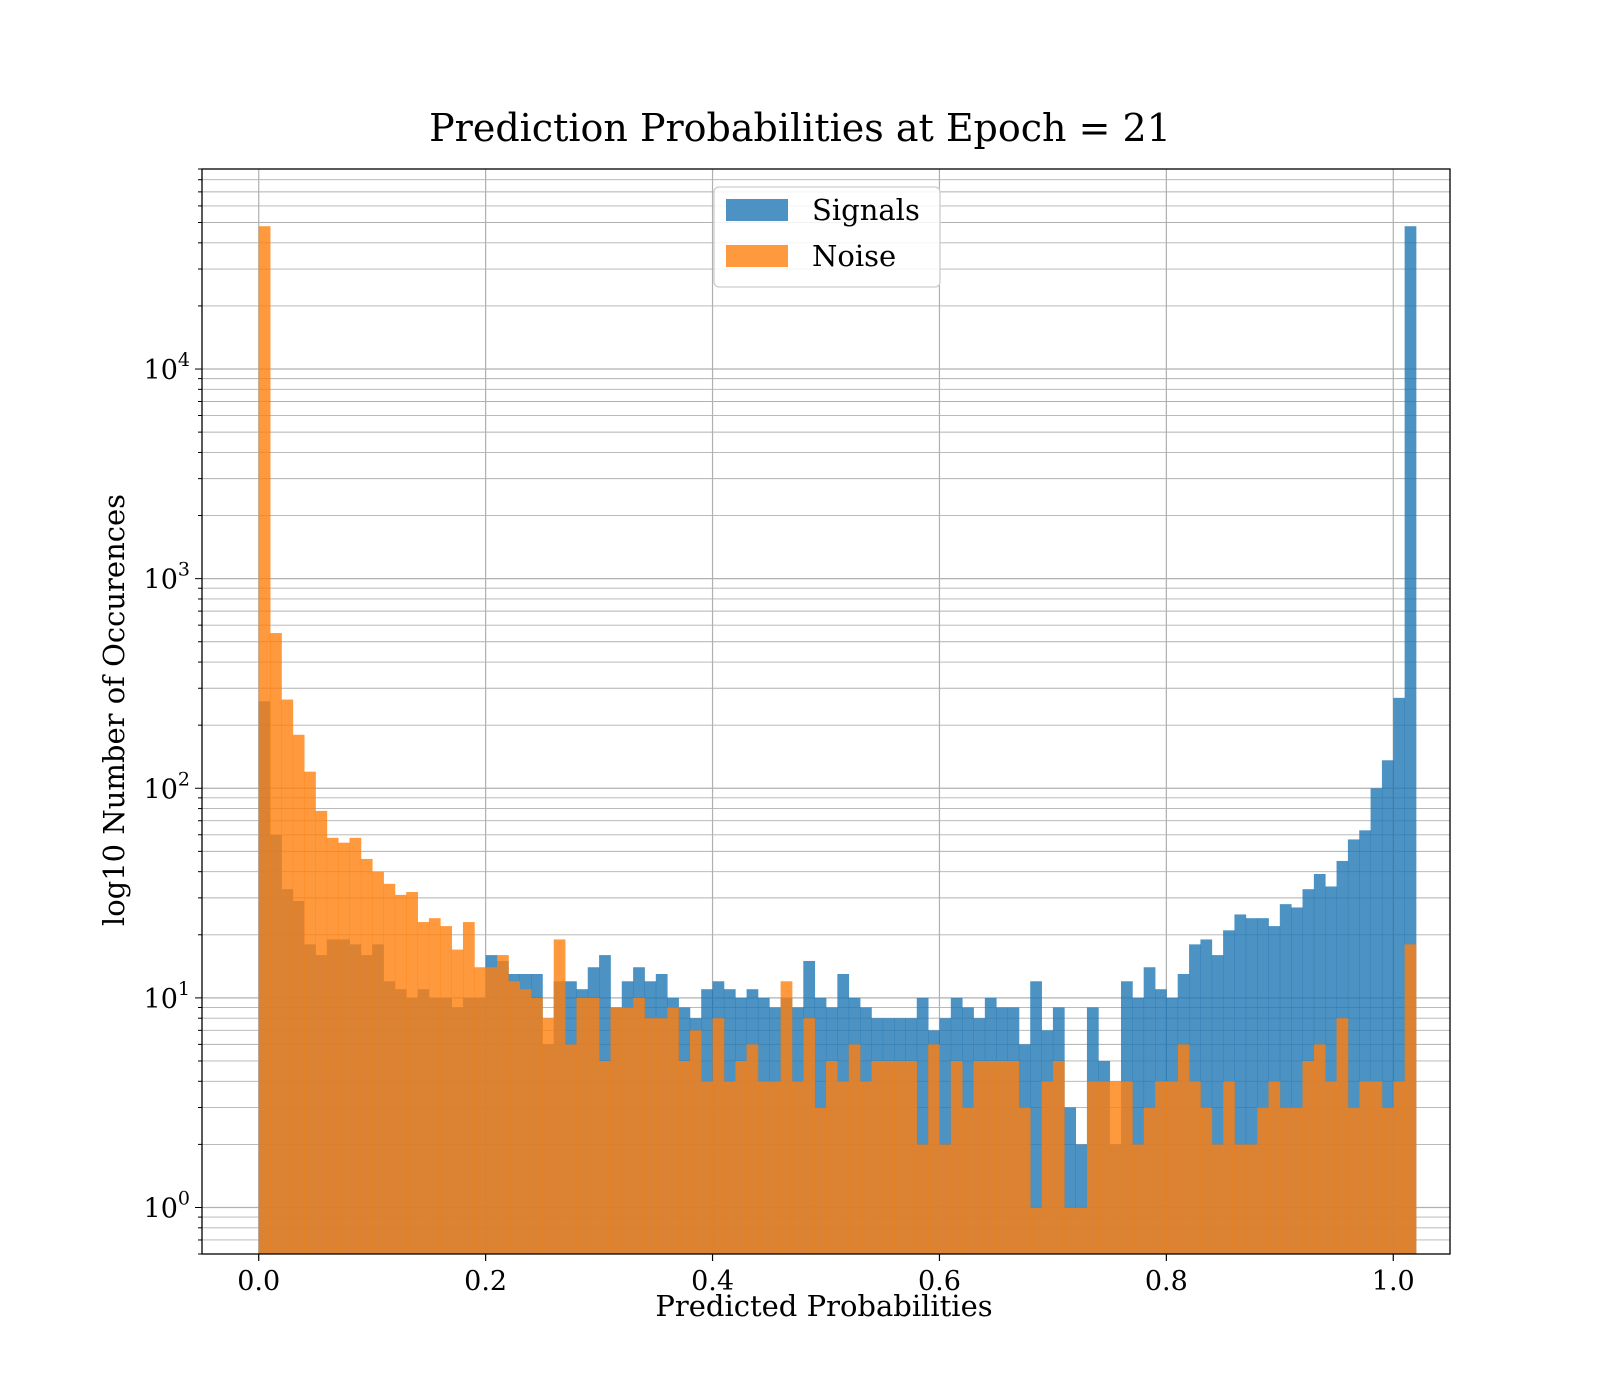 The width and height of the screenshot is (1600, 1400). Describe the element at coordinates (258, 1281) in the screenshot. I see `x-tick-label: 0.0` at that location.